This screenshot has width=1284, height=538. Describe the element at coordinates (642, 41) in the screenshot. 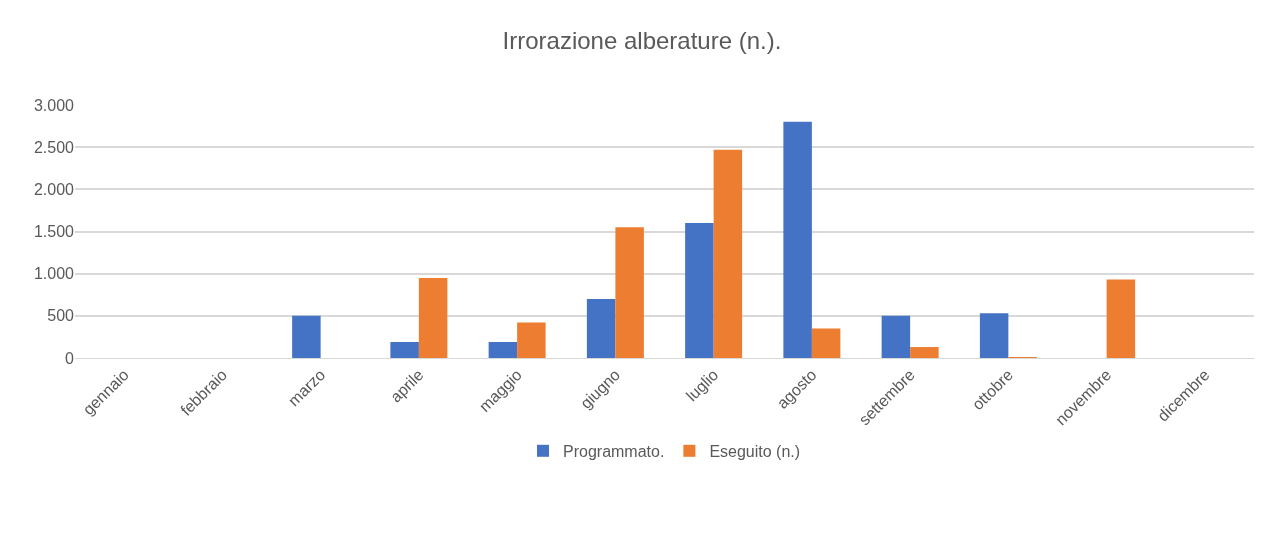

I see `chart-title: Irrorazione alberature (n.).` at that location.